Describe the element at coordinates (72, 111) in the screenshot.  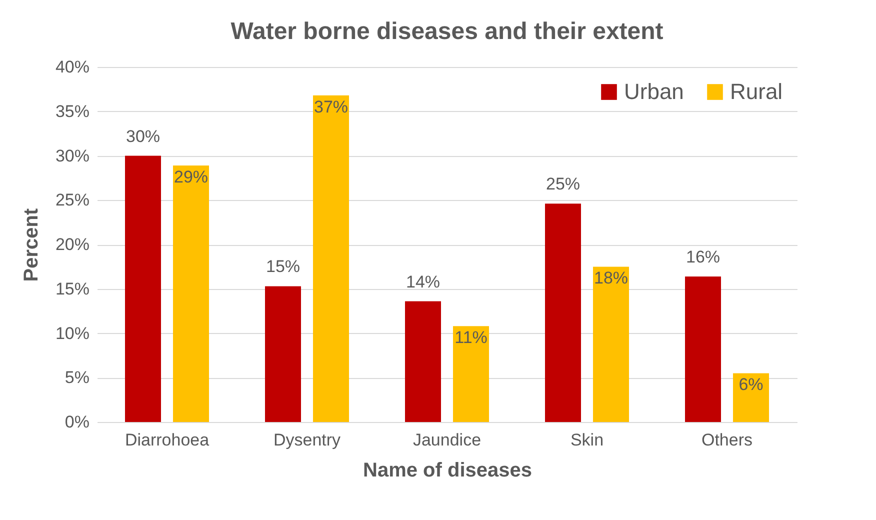
I see `y-tick-label: 35%` at that location.